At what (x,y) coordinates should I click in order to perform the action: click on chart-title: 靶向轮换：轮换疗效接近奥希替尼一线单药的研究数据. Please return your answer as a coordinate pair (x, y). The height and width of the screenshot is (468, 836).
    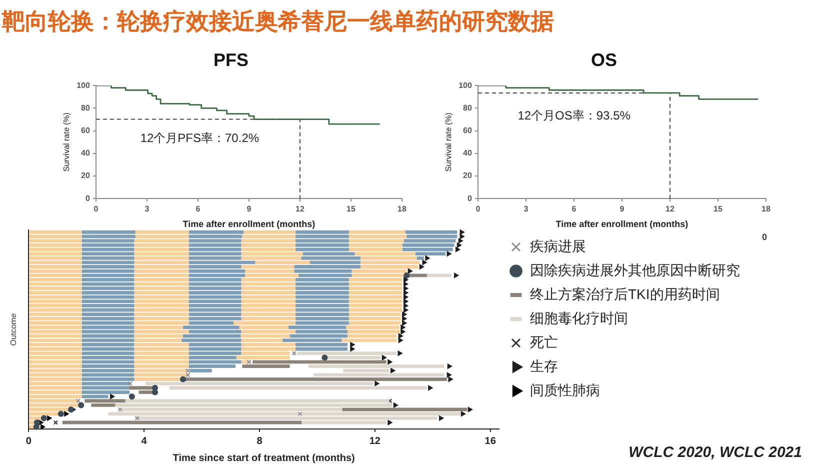
    Looking at the image, I should click on (278, 21).